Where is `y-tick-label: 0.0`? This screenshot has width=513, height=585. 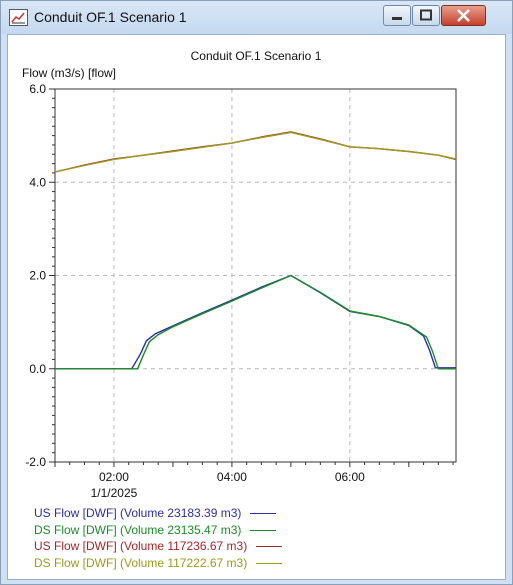
y-tick-label: 0.0 is located at coordinates (37, 369).